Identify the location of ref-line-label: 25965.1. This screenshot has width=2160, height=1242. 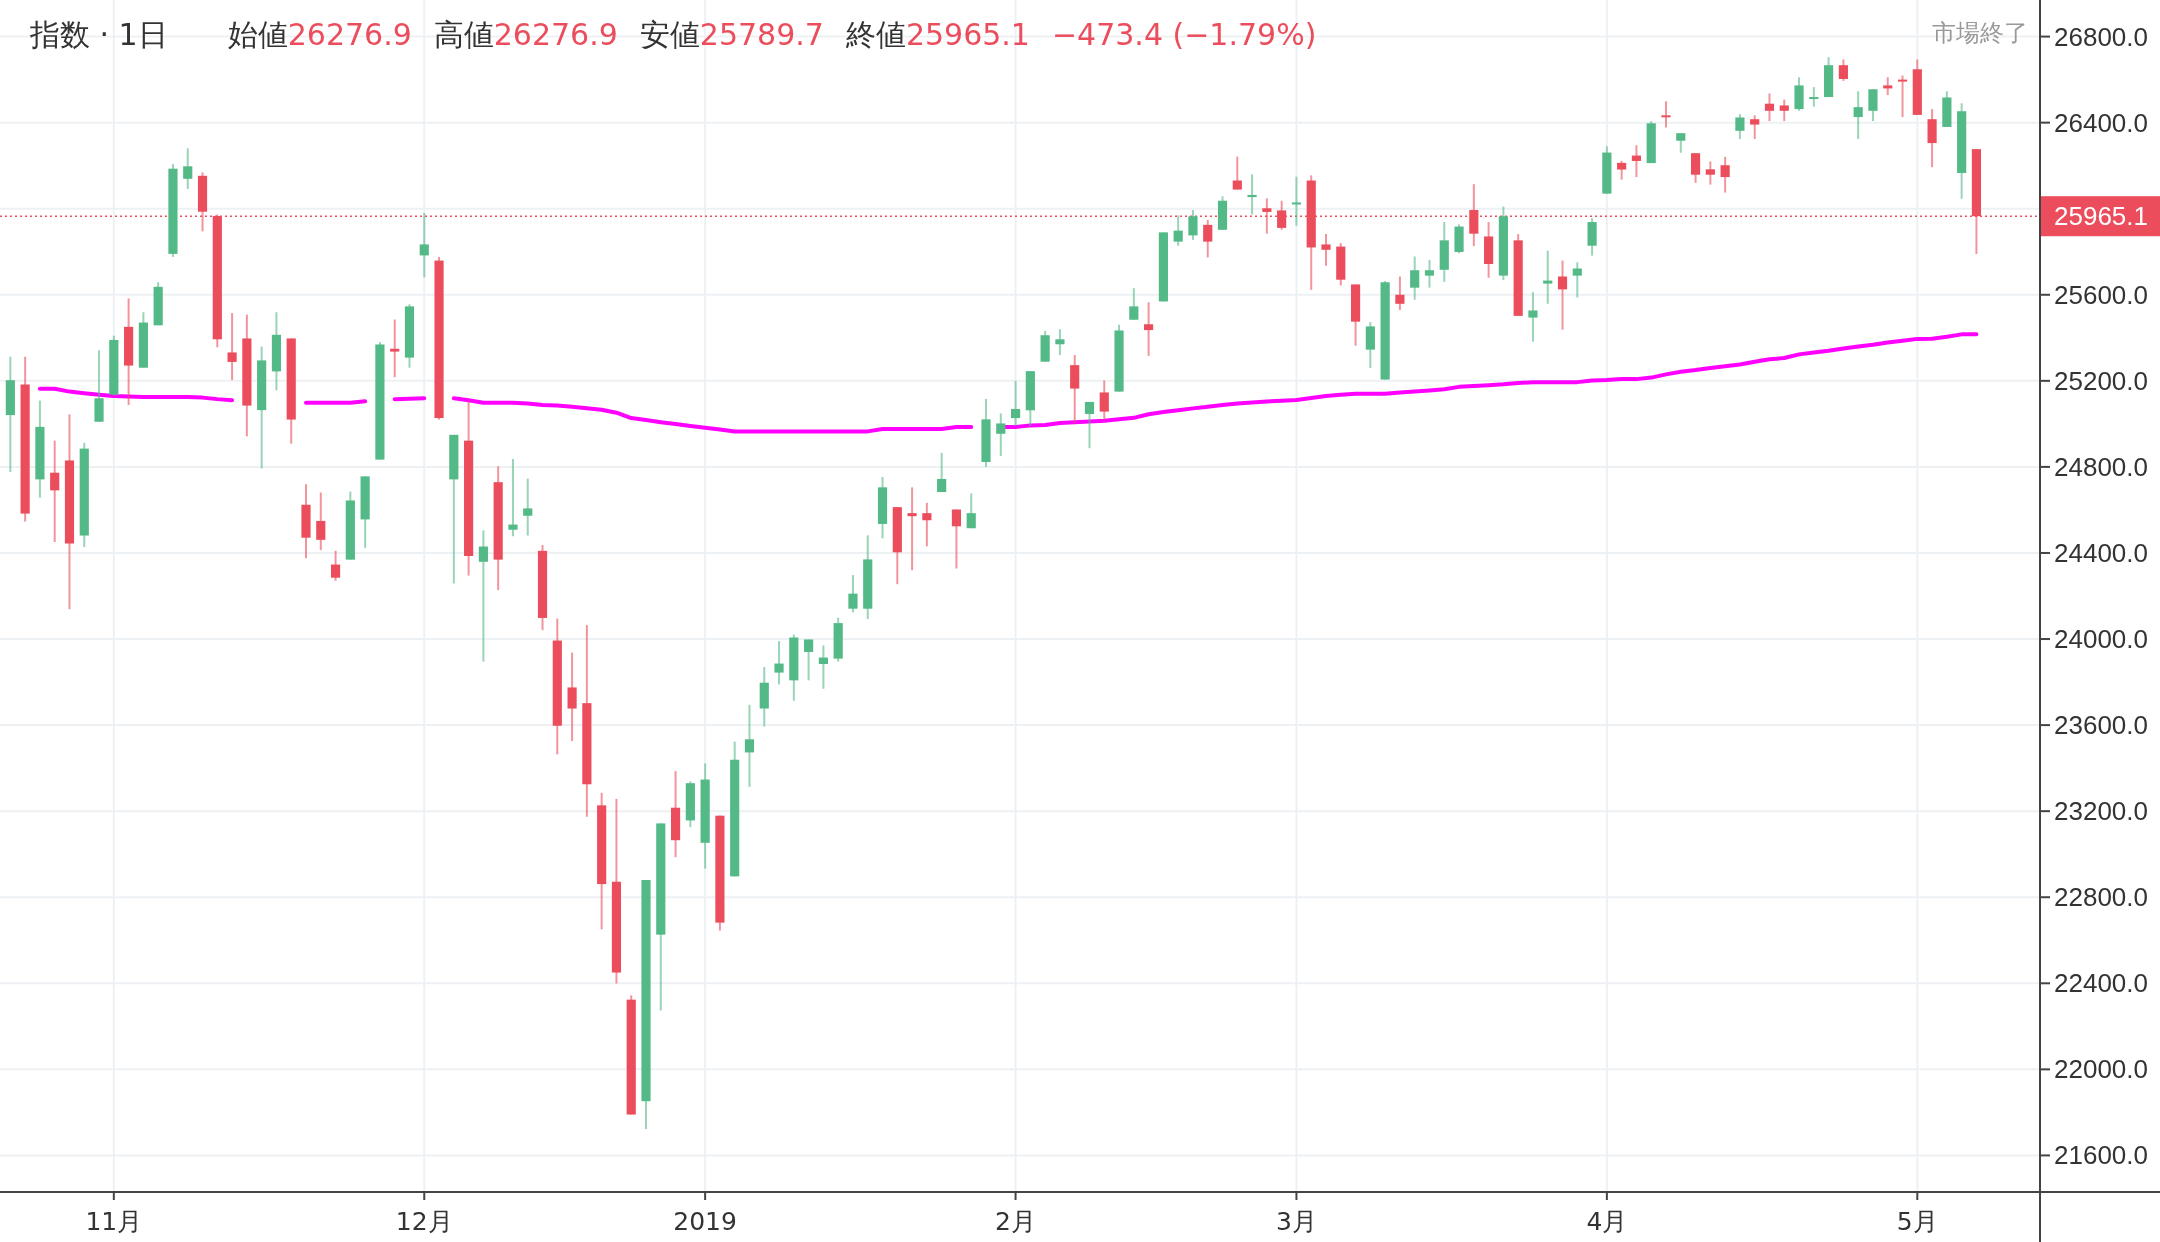
(2101, 216).